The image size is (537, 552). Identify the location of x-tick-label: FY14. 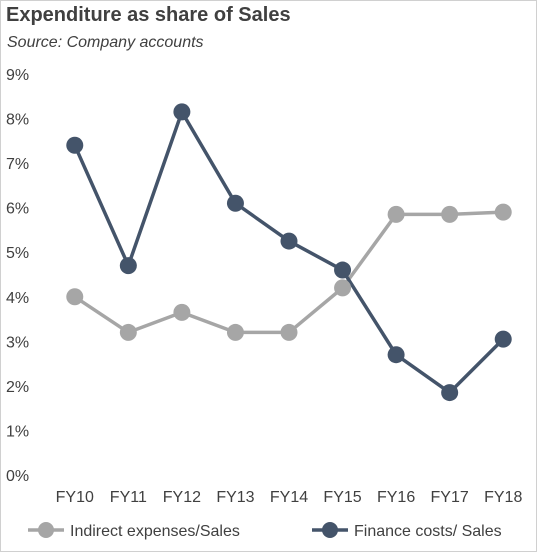
(289, 497).